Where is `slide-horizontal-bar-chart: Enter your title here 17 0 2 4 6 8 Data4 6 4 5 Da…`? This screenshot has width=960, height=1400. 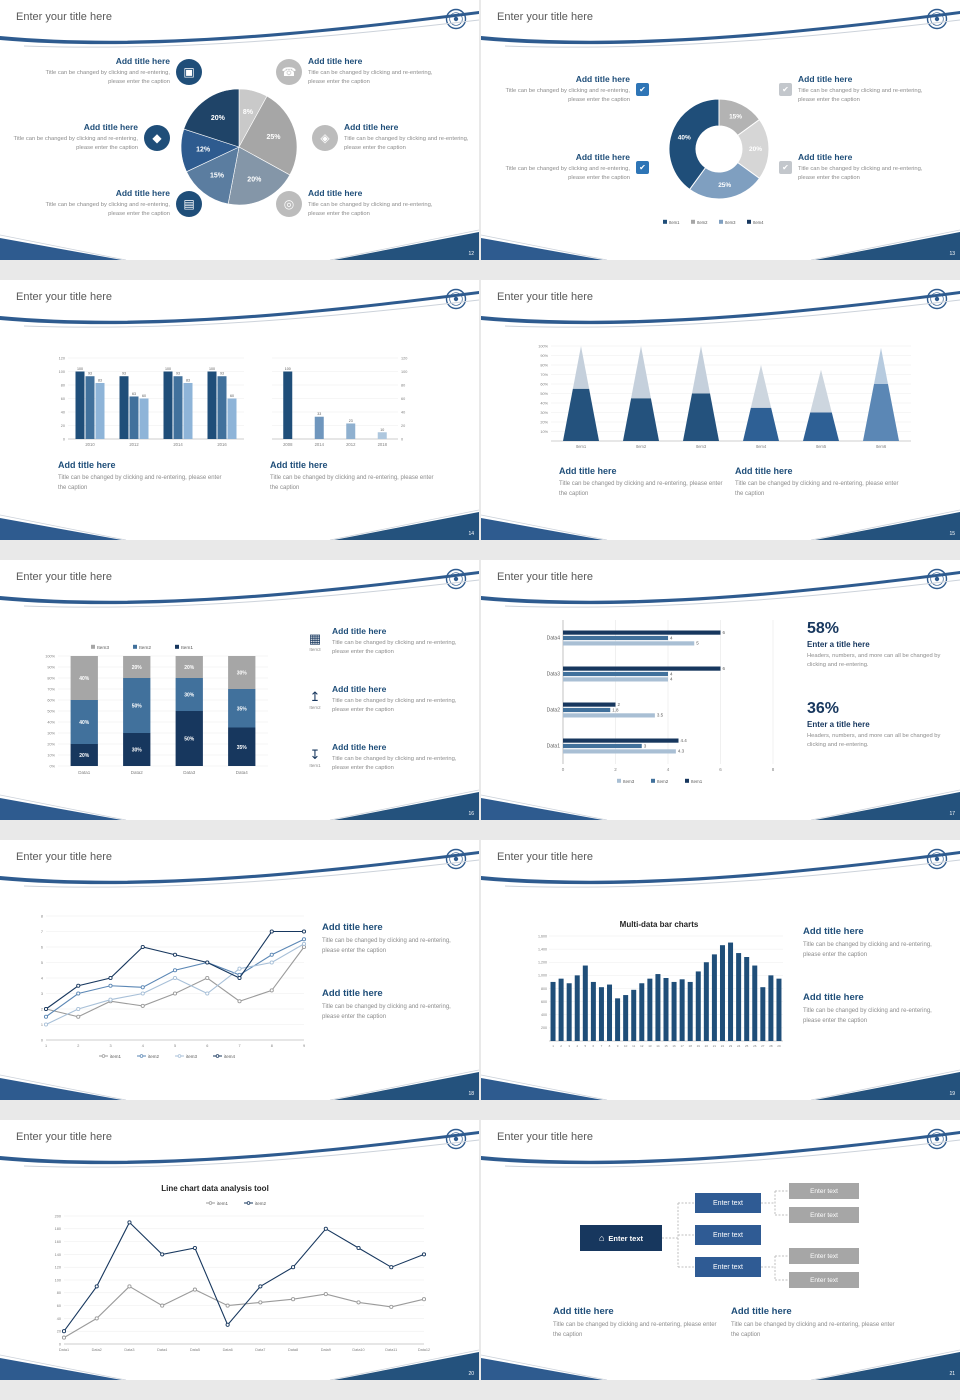 slide-horizontal-bar-chart: Enter your title here 17 0 2 4 6 8 Data4 6 4 5 Da… is located at coordinates (720, 690).